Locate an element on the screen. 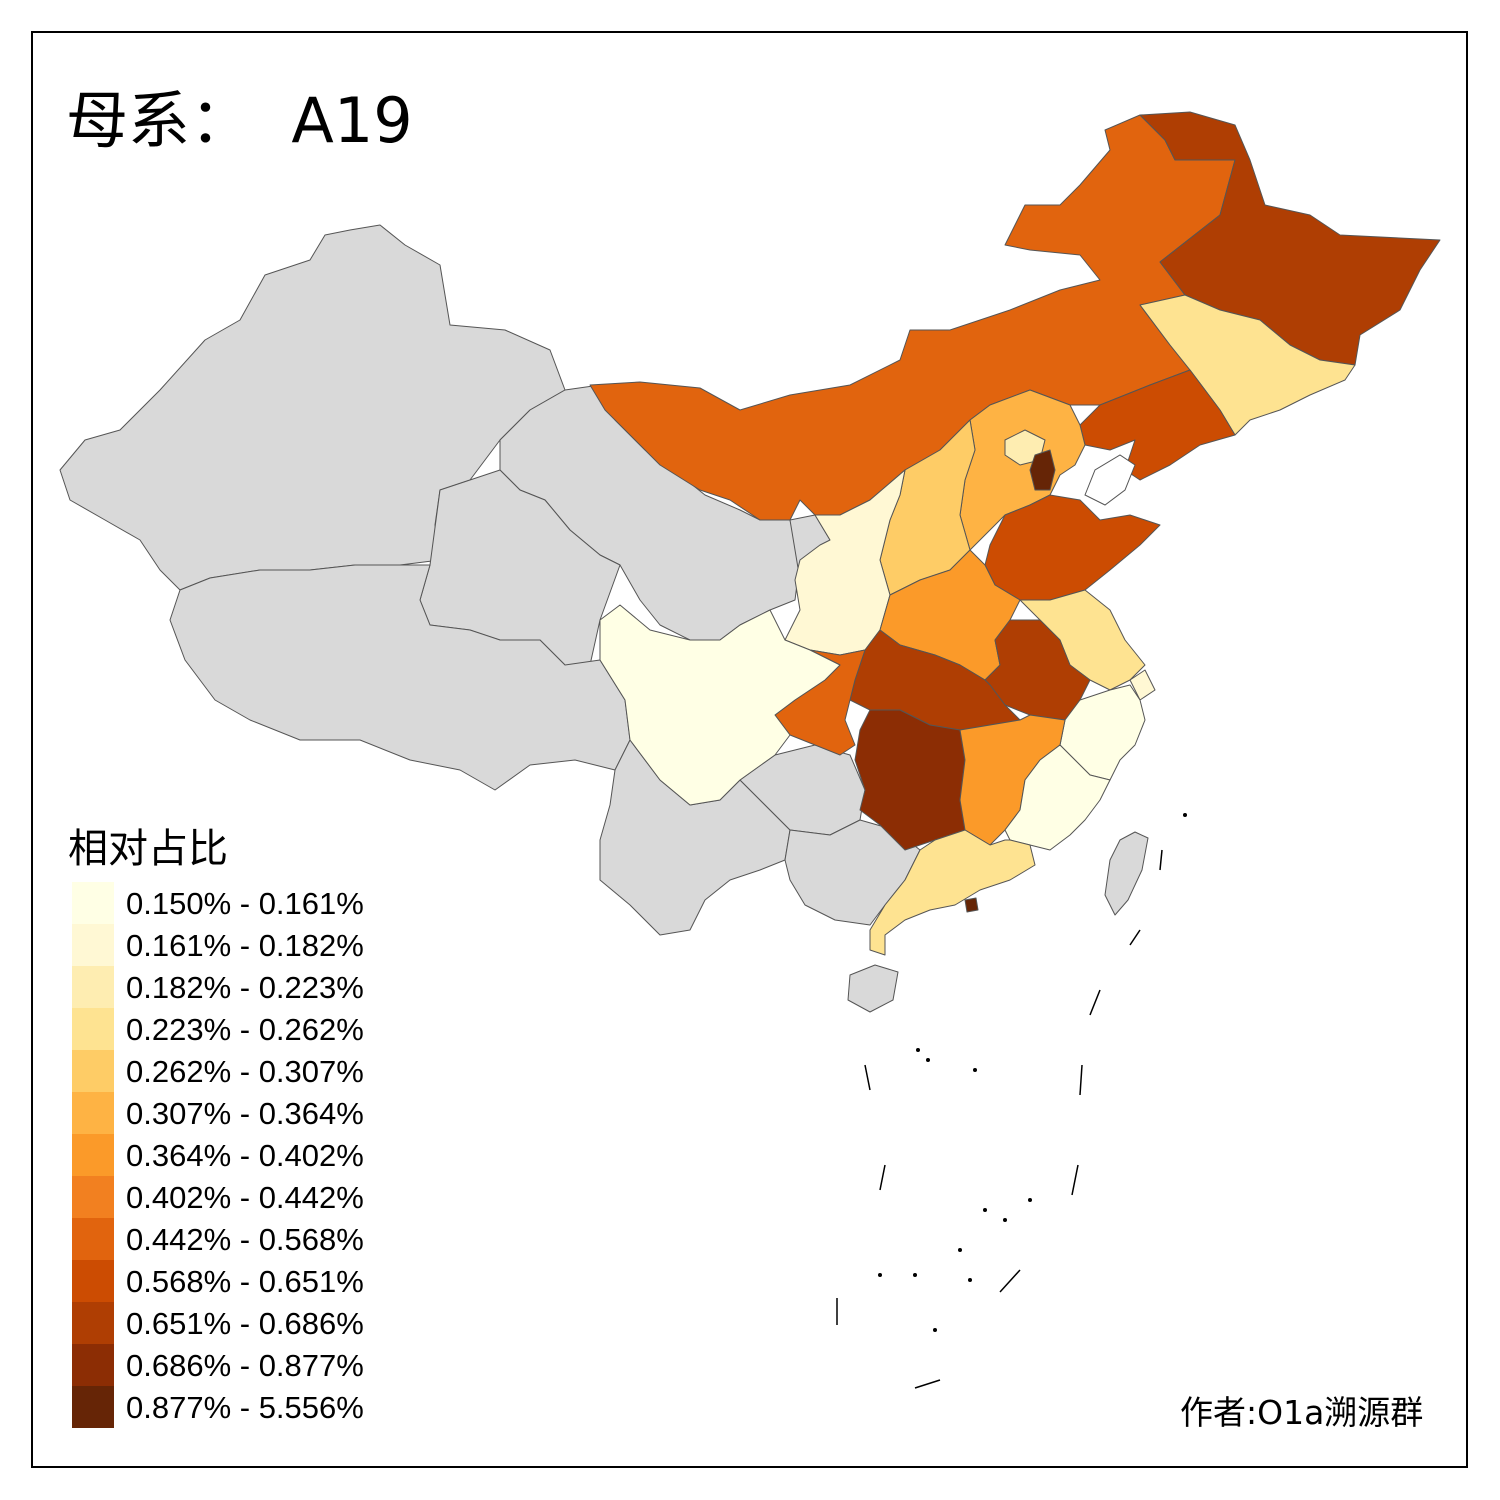  legend-item: 0.568% - 0.651% is located at coordinates (252, 1281).